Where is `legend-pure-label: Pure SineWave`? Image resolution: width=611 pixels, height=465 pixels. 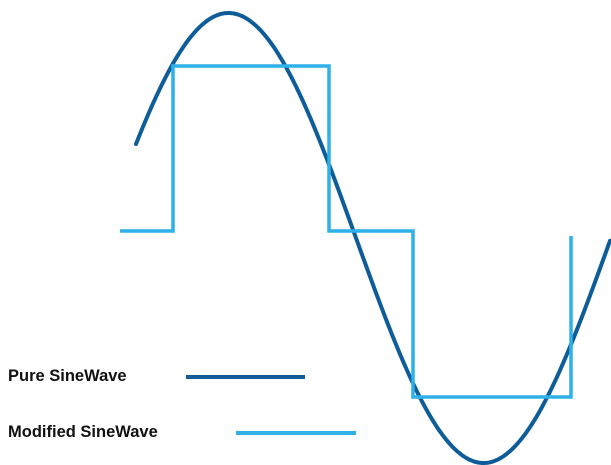
legend-pure-label: Pure SineWave is located at coordinates (67, 376).